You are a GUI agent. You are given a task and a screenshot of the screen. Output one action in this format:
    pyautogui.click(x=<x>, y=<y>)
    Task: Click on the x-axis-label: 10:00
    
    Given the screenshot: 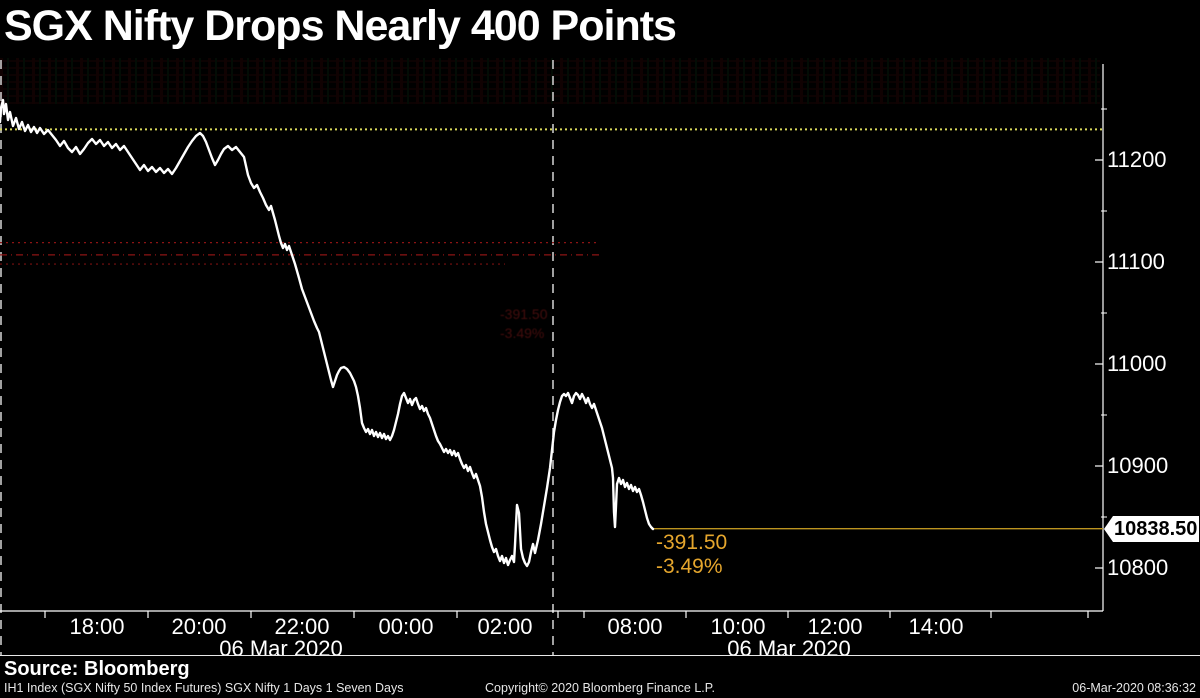 What is the action you would take?
    pyautogui.click(x=738, y=626)
    